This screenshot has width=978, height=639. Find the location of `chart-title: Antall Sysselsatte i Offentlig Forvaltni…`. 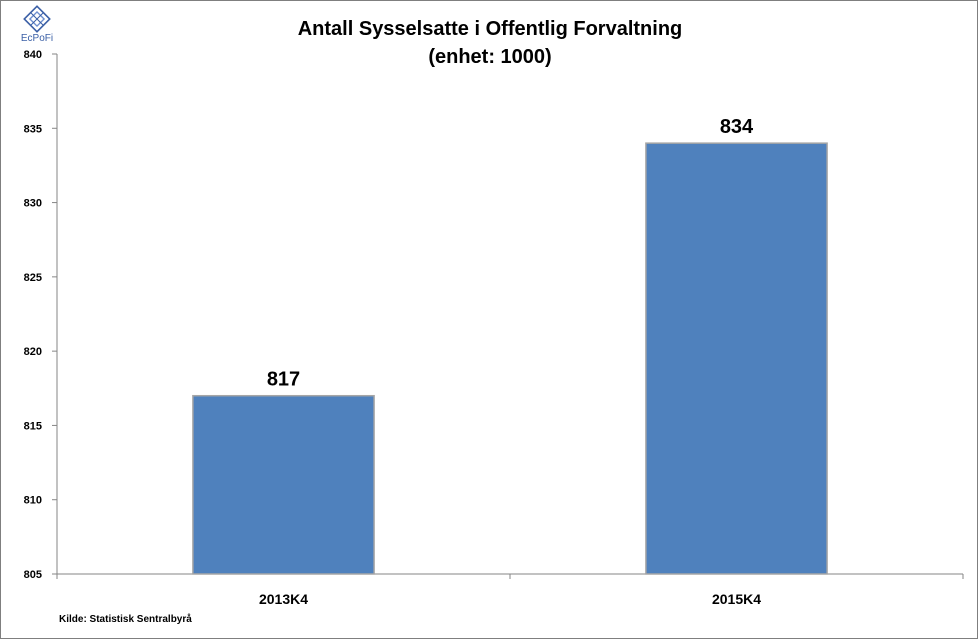

chart-title: Antall Sysselsatte i Offentlig Forvaltni… is located at coordinates (490, 29).